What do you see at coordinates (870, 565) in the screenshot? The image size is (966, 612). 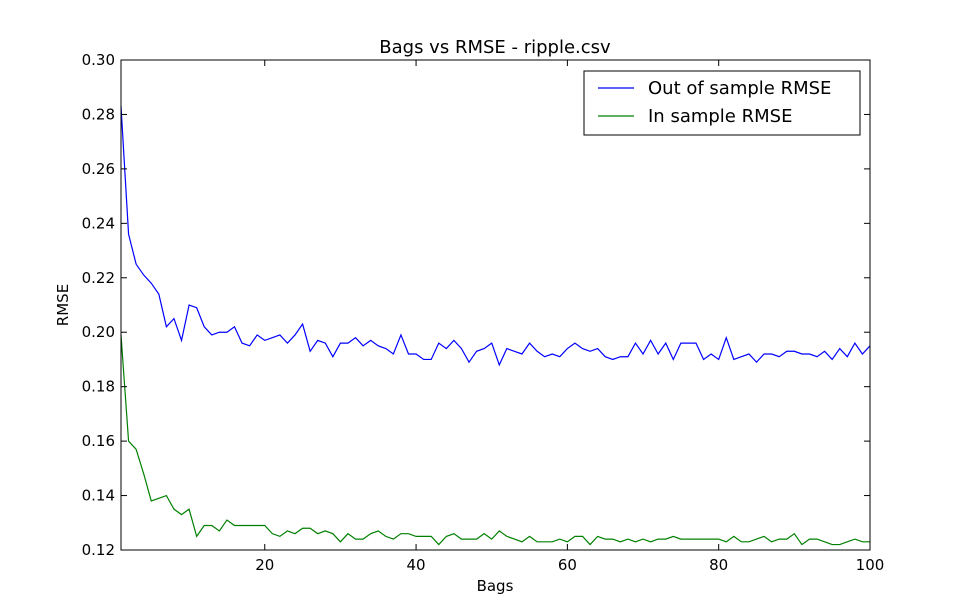 I see `x-tick-label: 100` at bounding box center [870, 565].